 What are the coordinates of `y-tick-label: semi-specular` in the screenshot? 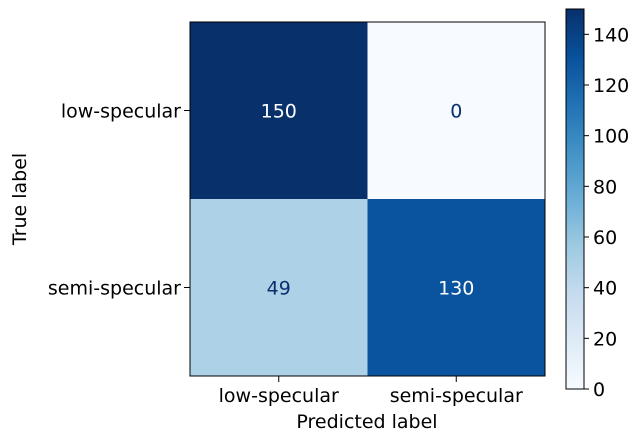 It's located at (114, 289).